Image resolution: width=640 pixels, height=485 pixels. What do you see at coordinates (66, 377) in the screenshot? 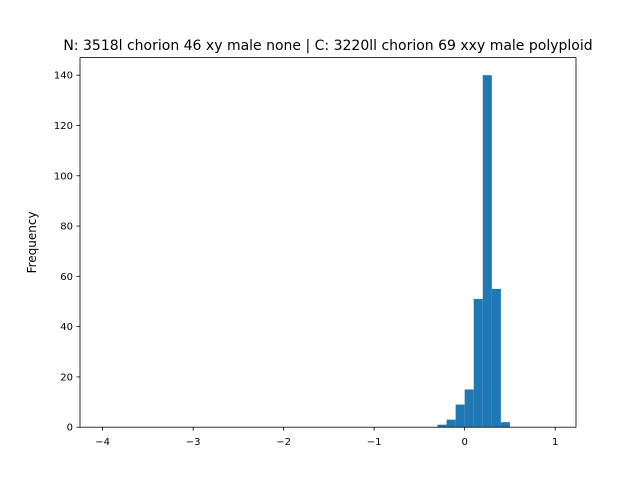
I see `y-tick-label: 20` at bounding box center [66, 377].